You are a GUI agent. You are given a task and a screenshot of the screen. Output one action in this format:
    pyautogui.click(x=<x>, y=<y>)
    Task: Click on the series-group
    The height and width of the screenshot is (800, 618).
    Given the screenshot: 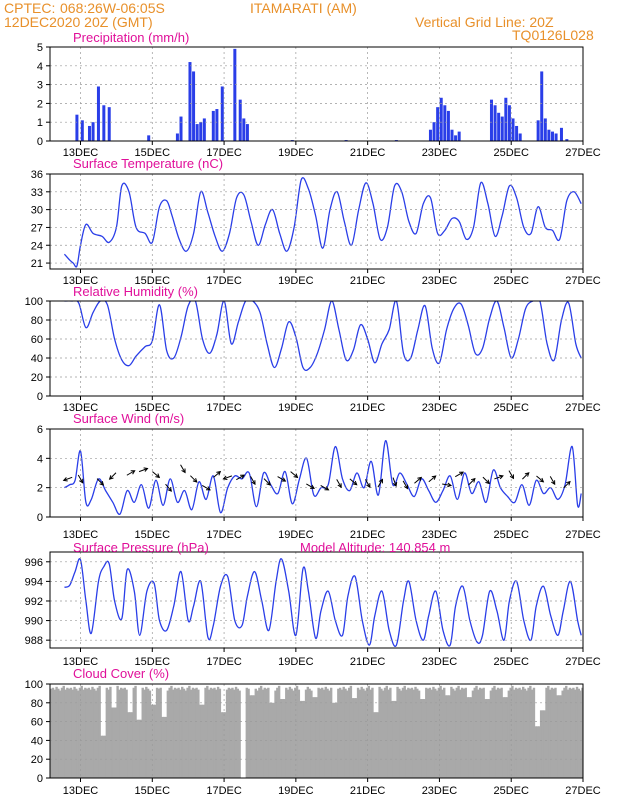 What is the action you would take?
    pyautogui.click(x=322, y=222)
    